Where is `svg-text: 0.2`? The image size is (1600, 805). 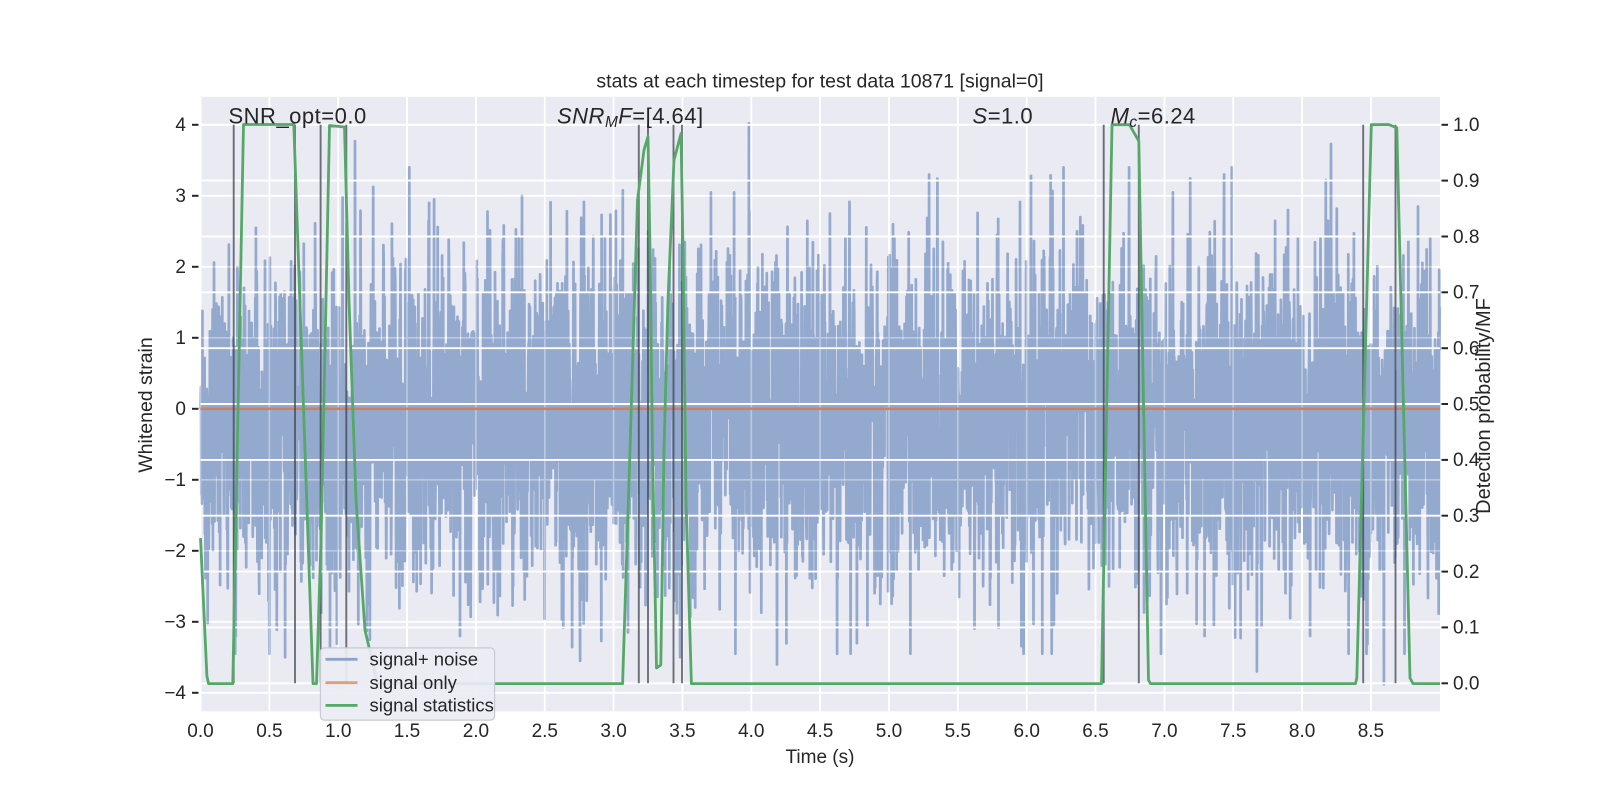
svg-text: 0.2 is located at coordinates (1466, 572).